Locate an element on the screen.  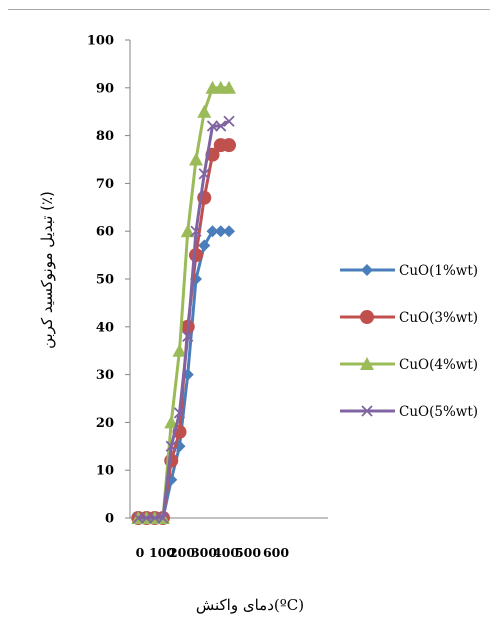
y-axis-label-box: تبدیل مونوکسید کربن (٪) is located at coordinates (47, 270).